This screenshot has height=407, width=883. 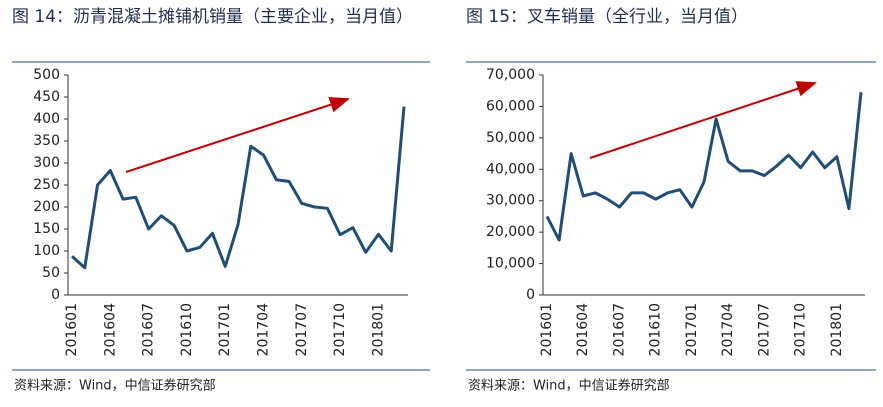 I want to click on y-tick-label: 350, so click(x=46, y=141).